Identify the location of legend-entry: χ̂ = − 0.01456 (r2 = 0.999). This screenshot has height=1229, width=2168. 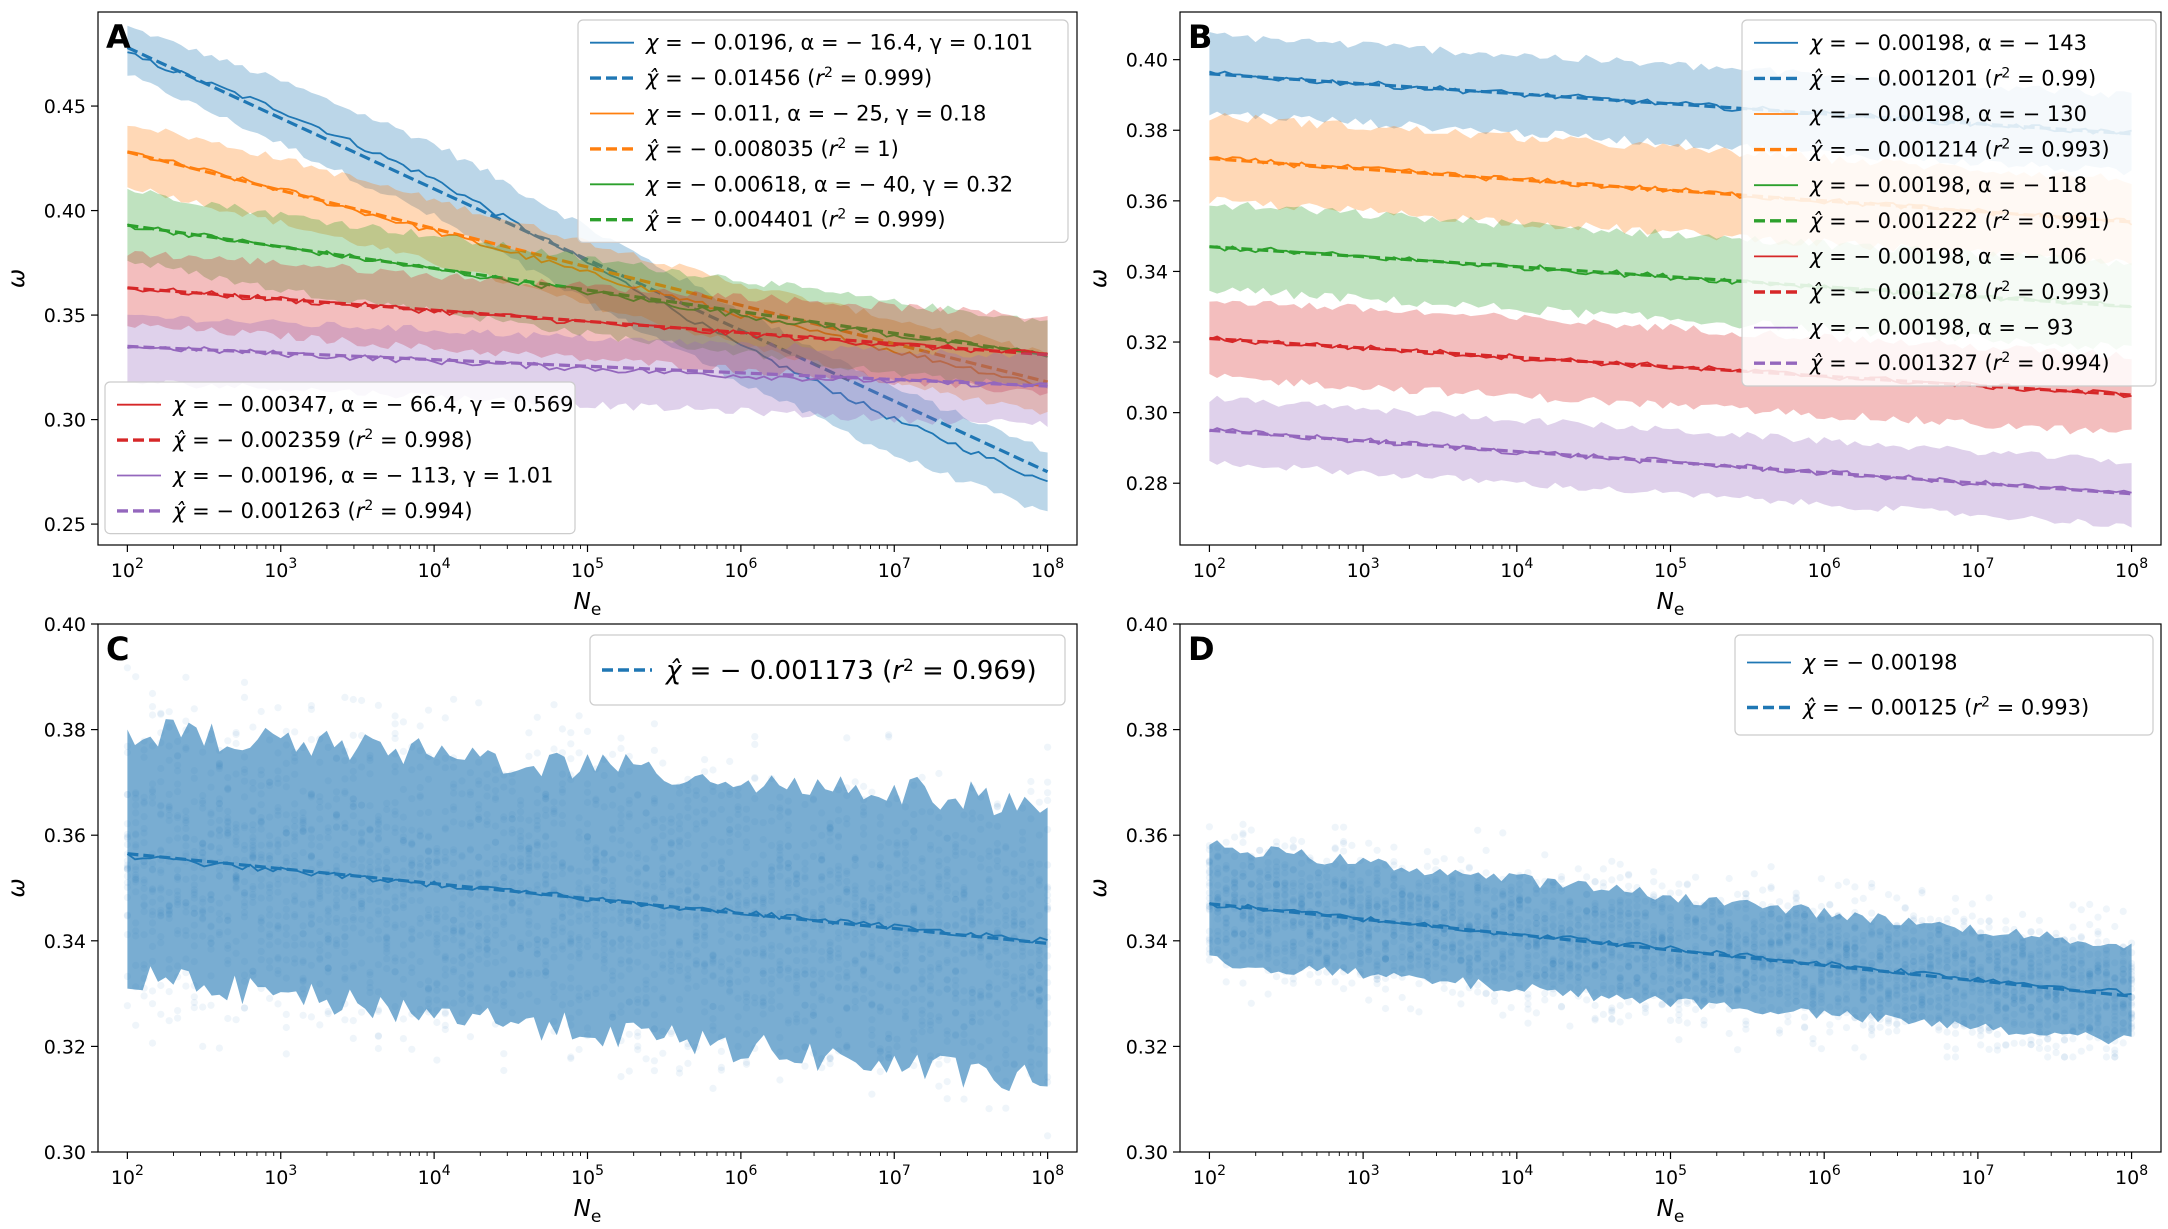
(761, 77).